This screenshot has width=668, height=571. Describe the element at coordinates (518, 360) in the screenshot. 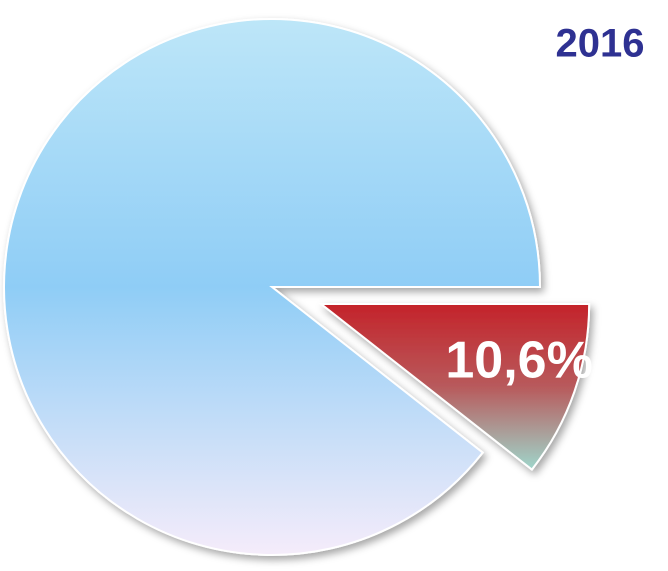

I see `data-label: 10,6%` at that location.